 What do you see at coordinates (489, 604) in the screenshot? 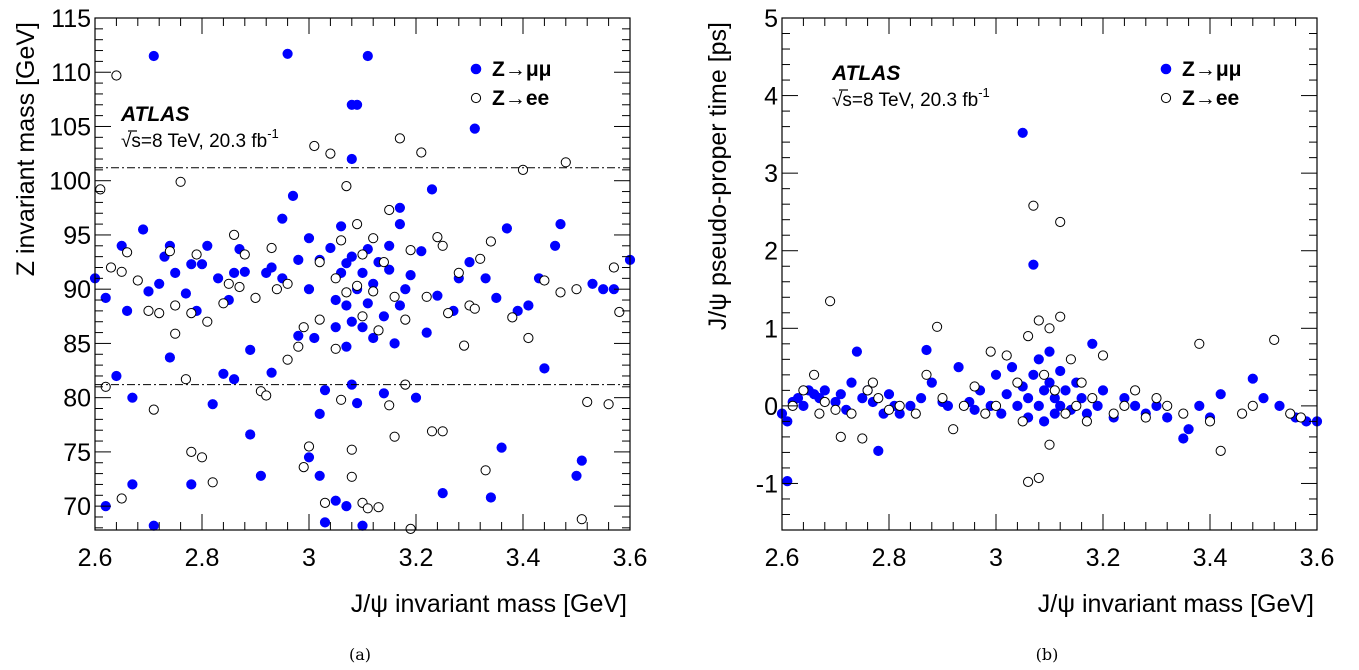
I see `panel-a-xlabel: J/ψ invariant mass [GeV]` at bounding box center [489, 604].